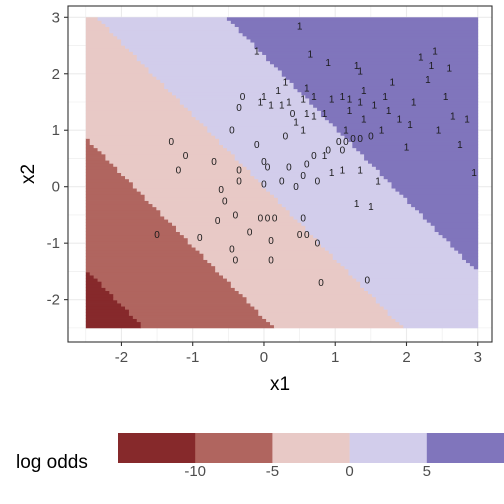  Describe the element at coordinates (349, 471) in the screenshot. I see `legend-tick-label: 0` at that location.